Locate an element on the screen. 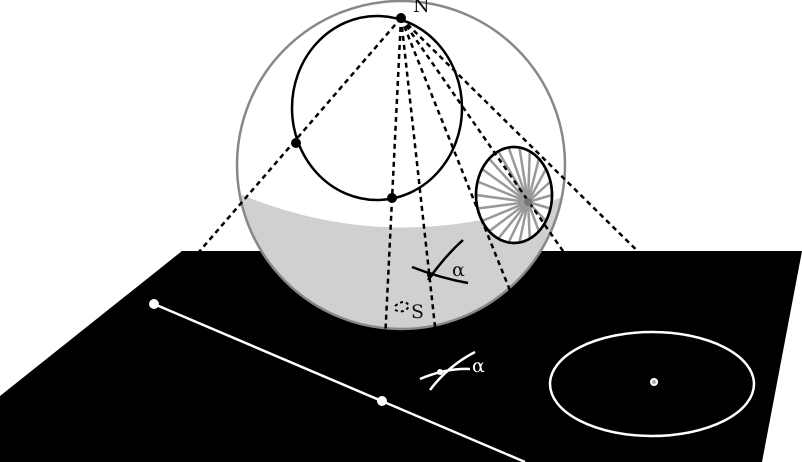 The width and height of the screenshot is (802, 462). circle-point-bottom is located at coordinates (392, 198).